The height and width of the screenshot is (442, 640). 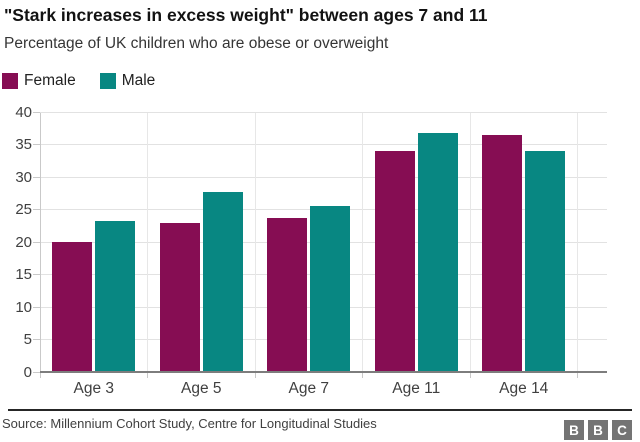 I want to click on legend-swatch-female-icon, so click(x=10, y=81).